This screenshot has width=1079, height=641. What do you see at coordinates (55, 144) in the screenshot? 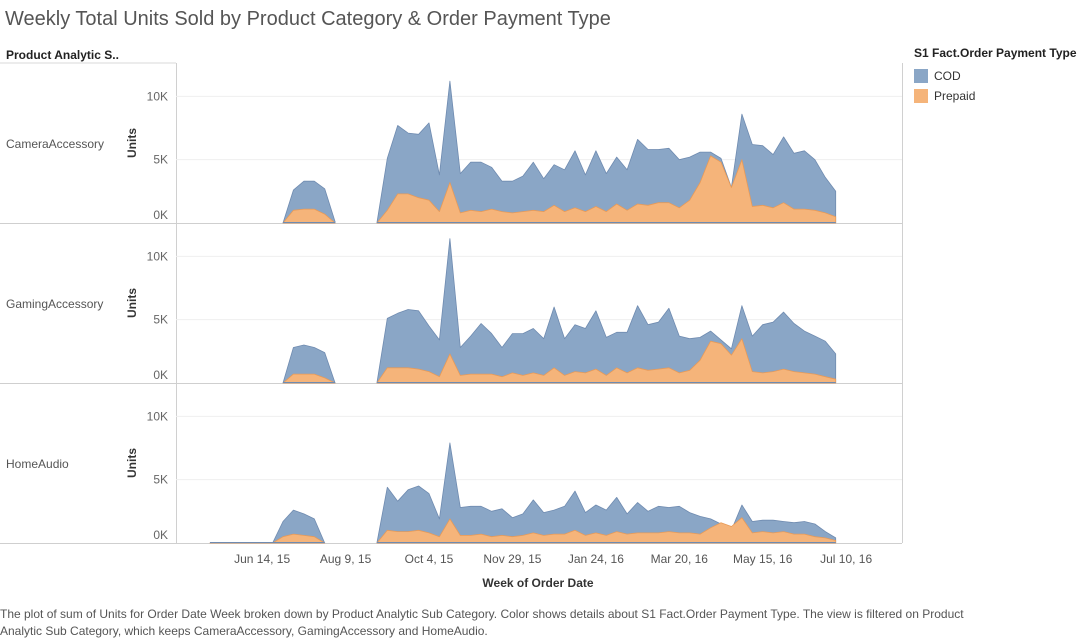
I see `row-label-cameraaccessory: CameraAccessory` at bounding box center [55, 144].